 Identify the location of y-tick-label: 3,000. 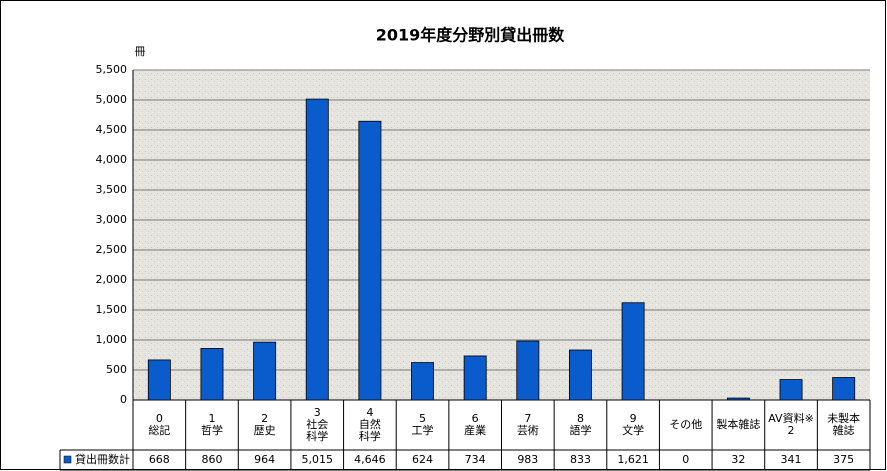
(112, 219).